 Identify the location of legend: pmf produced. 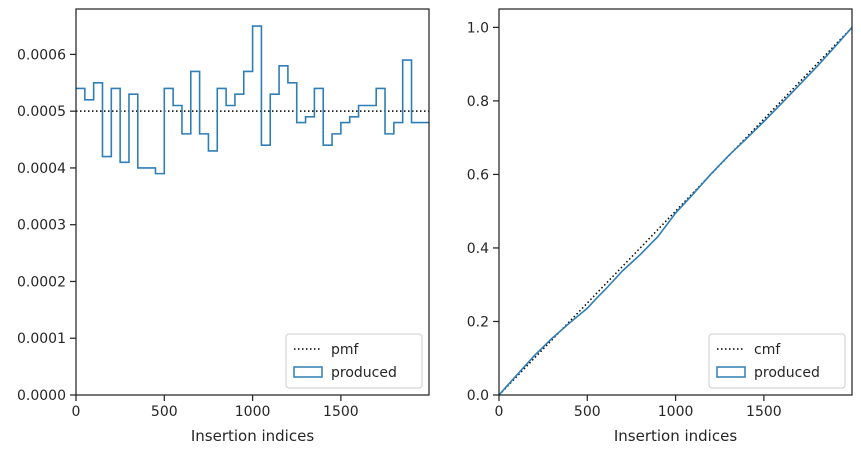
(354, 361).